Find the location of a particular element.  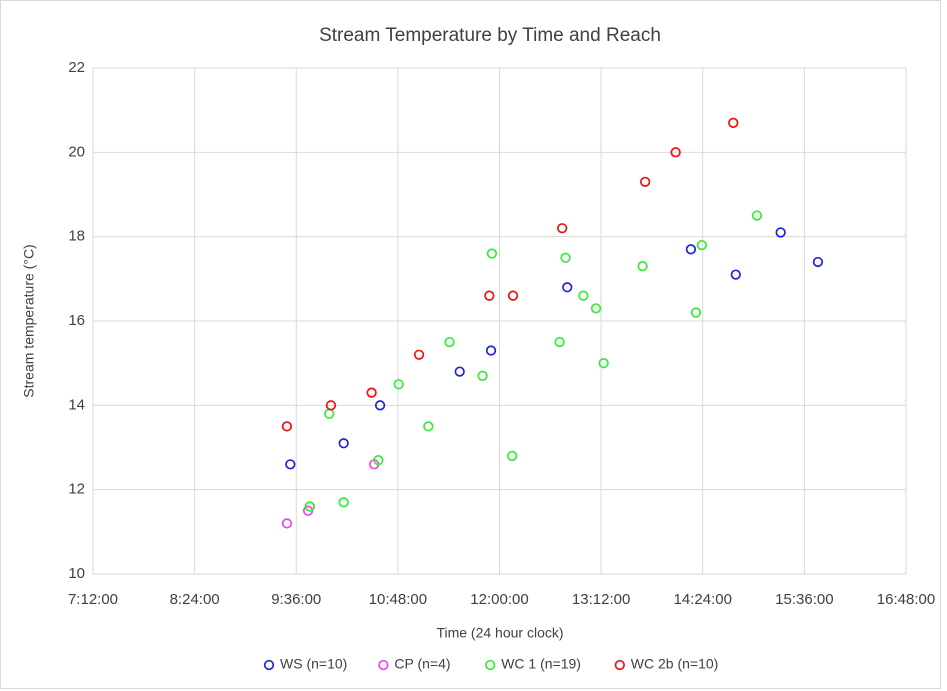

chart-title: Stream Temperature by Time and Reach is located at coordinates (490, 35).